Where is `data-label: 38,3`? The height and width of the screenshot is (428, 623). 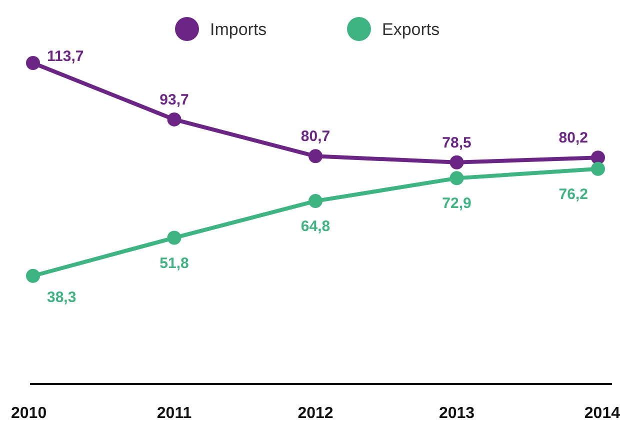 data-label: 38,3 is located at coordinates (61, 297).